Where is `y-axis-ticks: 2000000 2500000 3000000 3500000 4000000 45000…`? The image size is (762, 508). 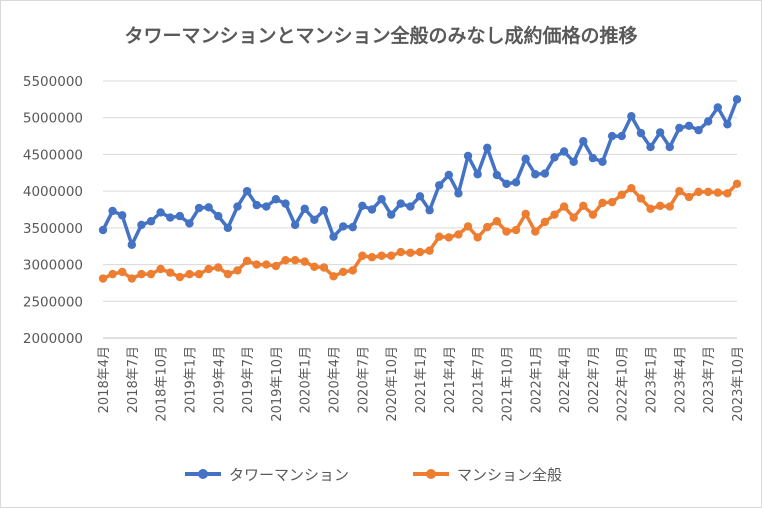 y-axis-ticks: 2000000 2500000 3000000 3500000 4000000 45000… is located at coordinates (53, 210).